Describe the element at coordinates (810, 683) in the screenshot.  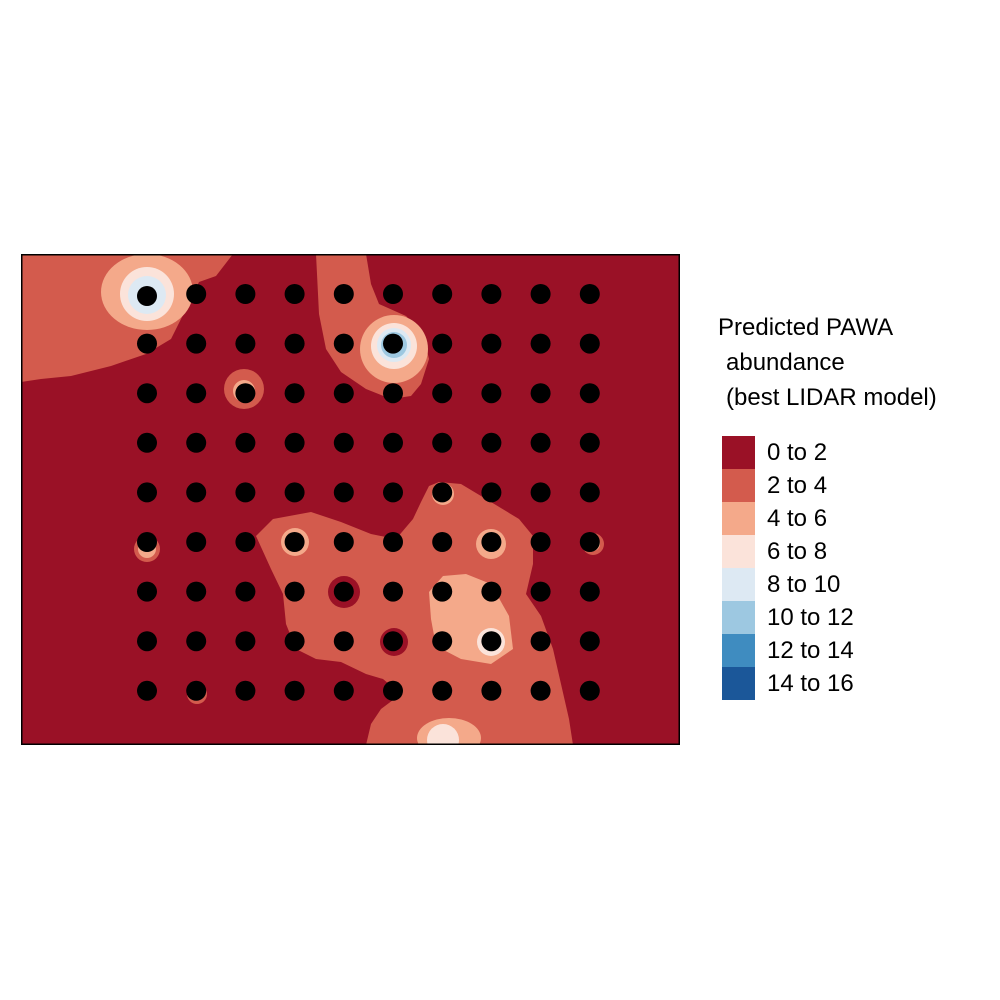
I see `legend-label: 14 to 16` at that location.